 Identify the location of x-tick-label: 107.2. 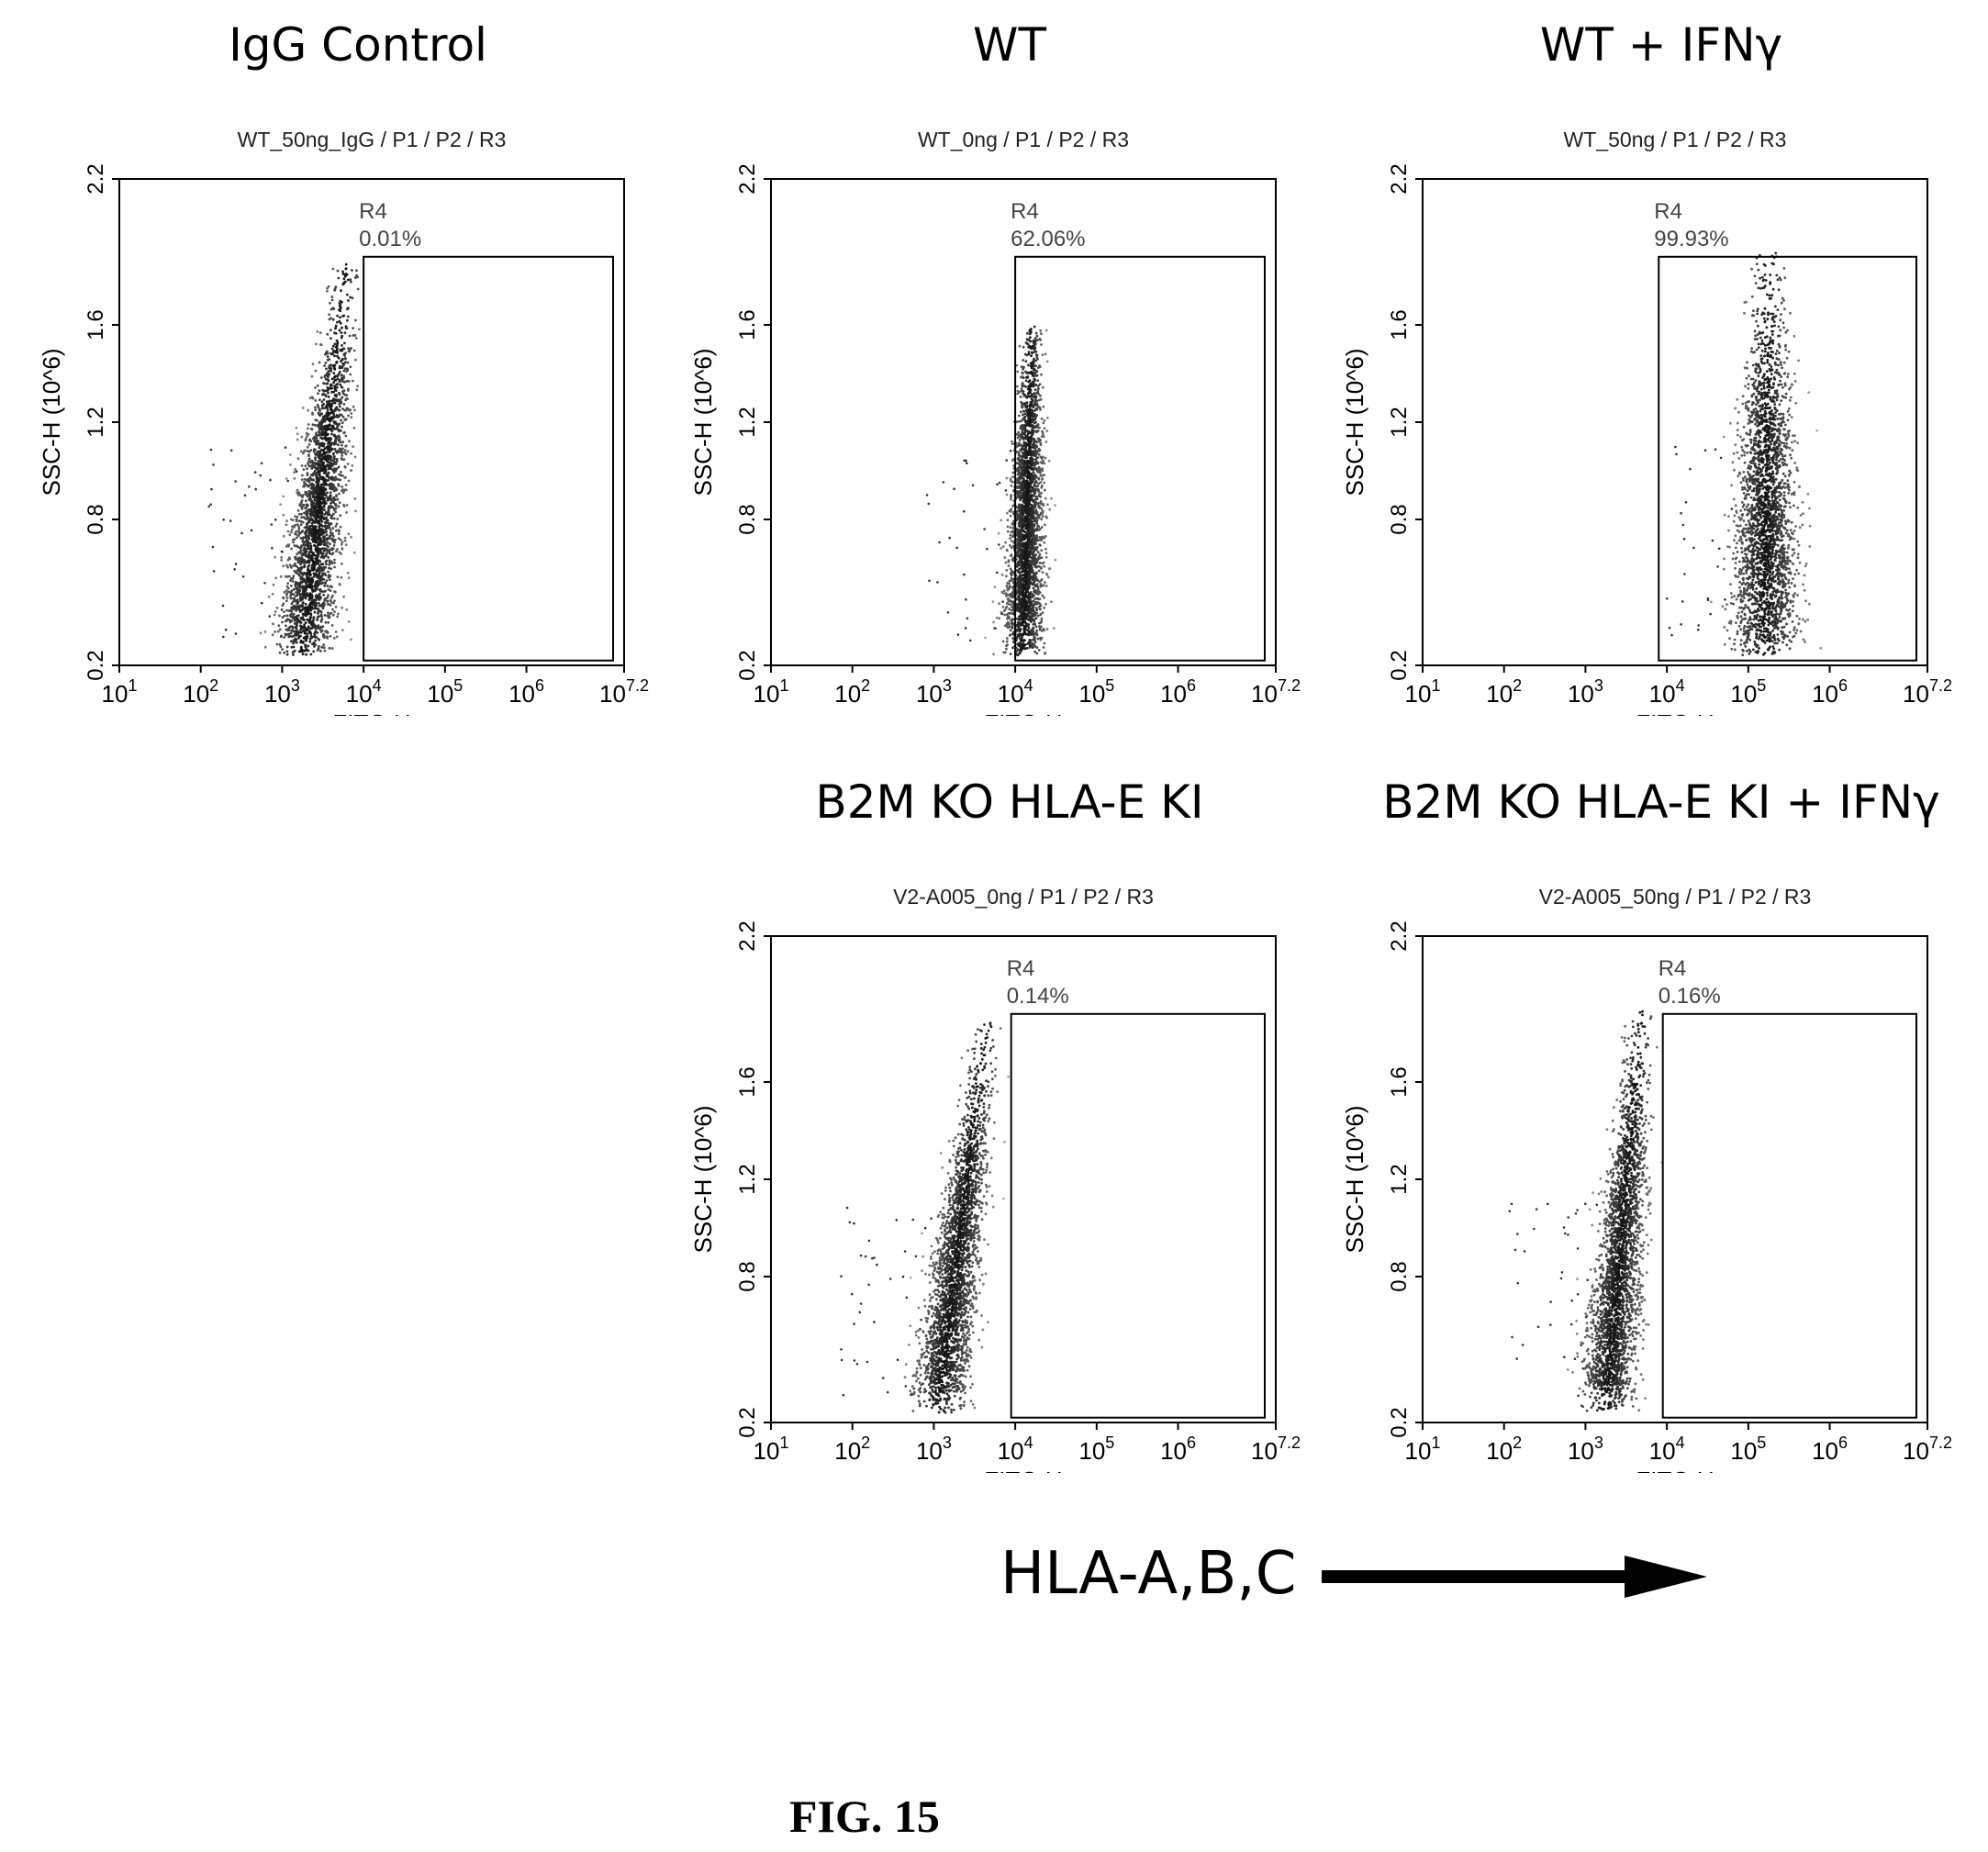
(624, 692).